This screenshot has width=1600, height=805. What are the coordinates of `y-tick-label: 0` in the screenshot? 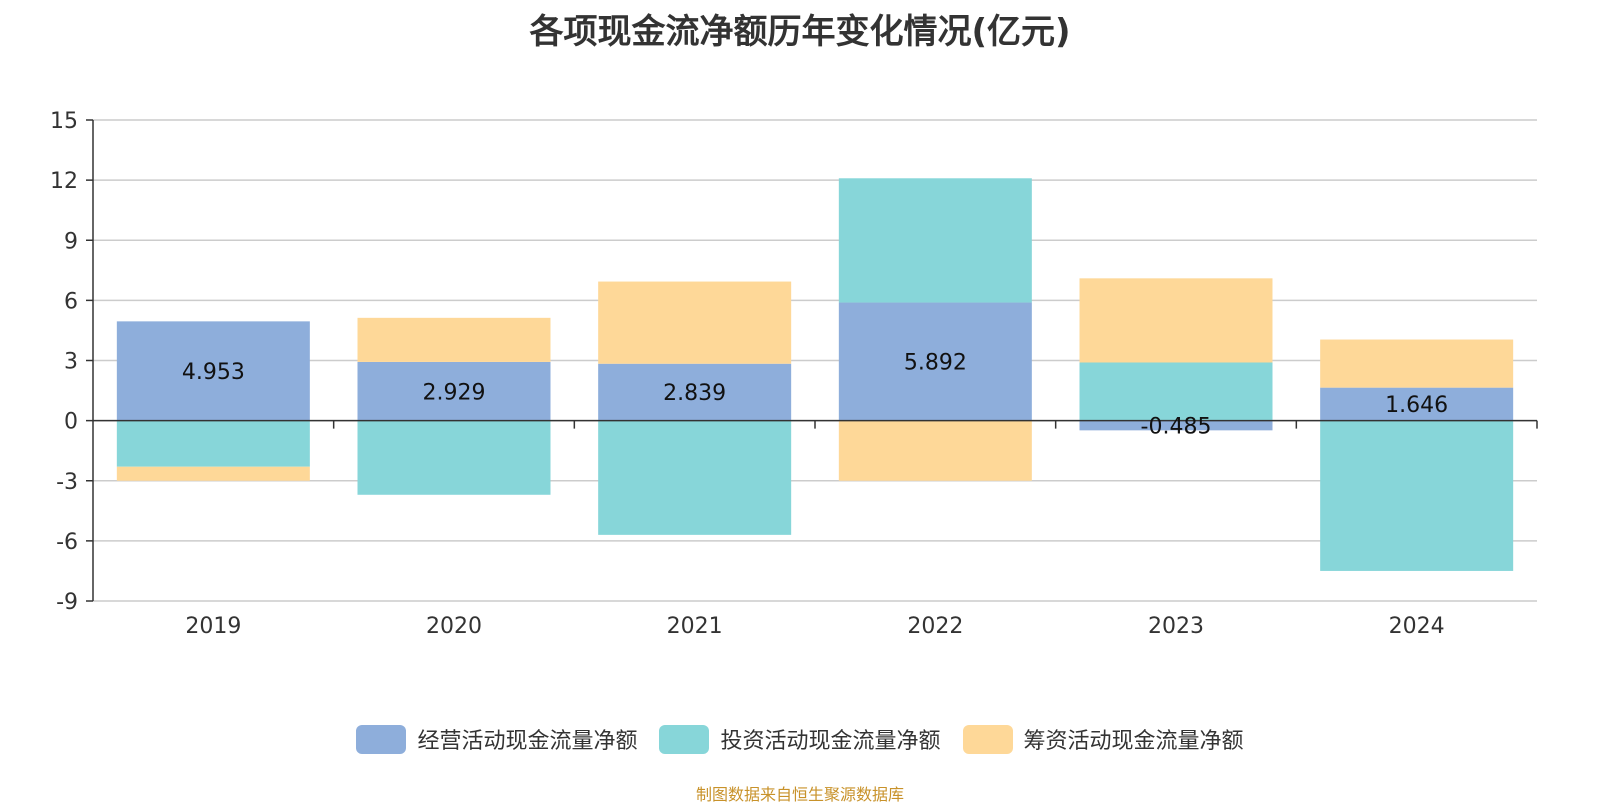 It's located at (71, 422).